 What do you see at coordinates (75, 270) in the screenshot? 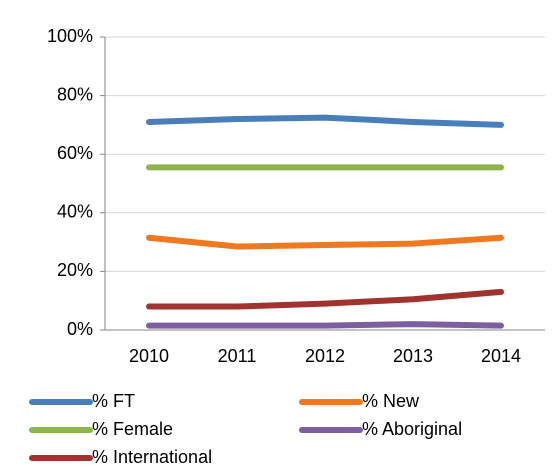
I see `y-tick-label: 20%` at bounding box center [75, 270].